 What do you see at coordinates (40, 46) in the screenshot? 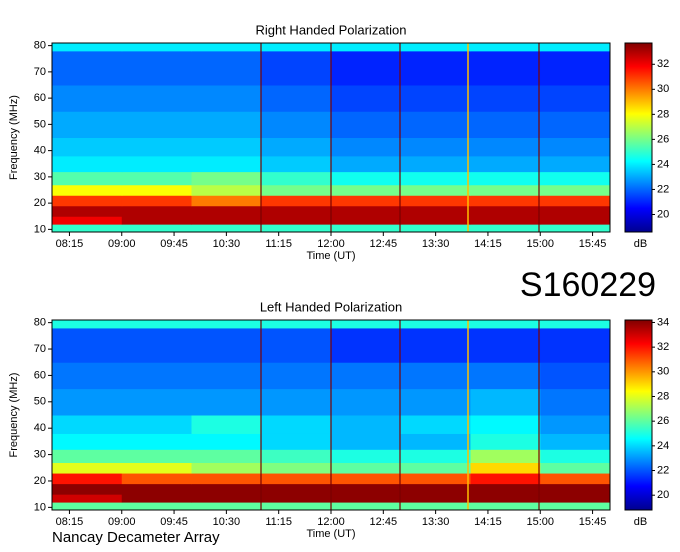
I see `y-tick-label: 80` at bounding box center [40, 46].